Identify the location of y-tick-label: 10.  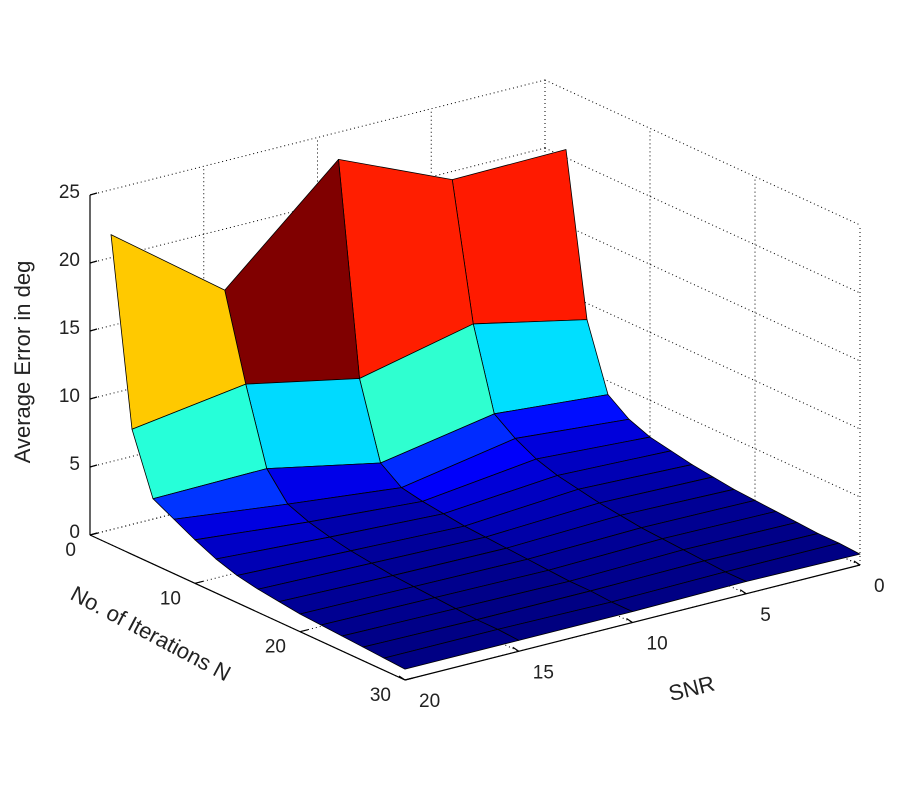
(170, 598).